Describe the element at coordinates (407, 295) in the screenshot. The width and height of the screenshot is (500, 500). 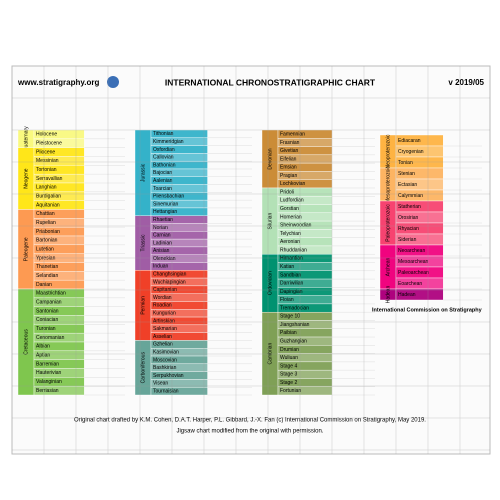
I see `stage-label: Hadean` at that location.